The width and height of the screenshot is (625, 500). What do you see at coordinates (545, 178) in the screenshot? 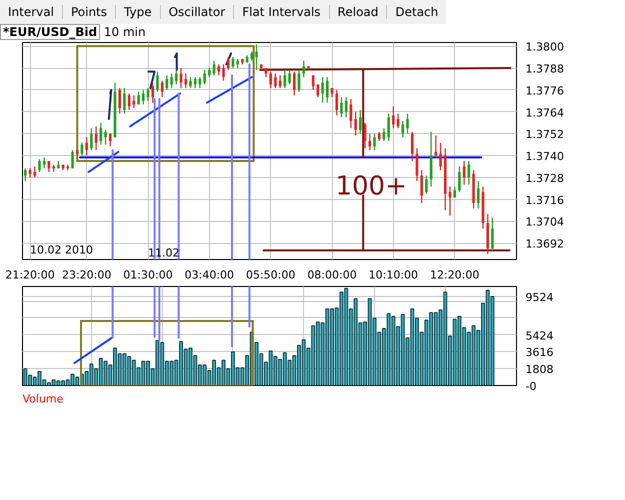
I see `y-tick-label: 1.3728` at bounding box center [545, 178].